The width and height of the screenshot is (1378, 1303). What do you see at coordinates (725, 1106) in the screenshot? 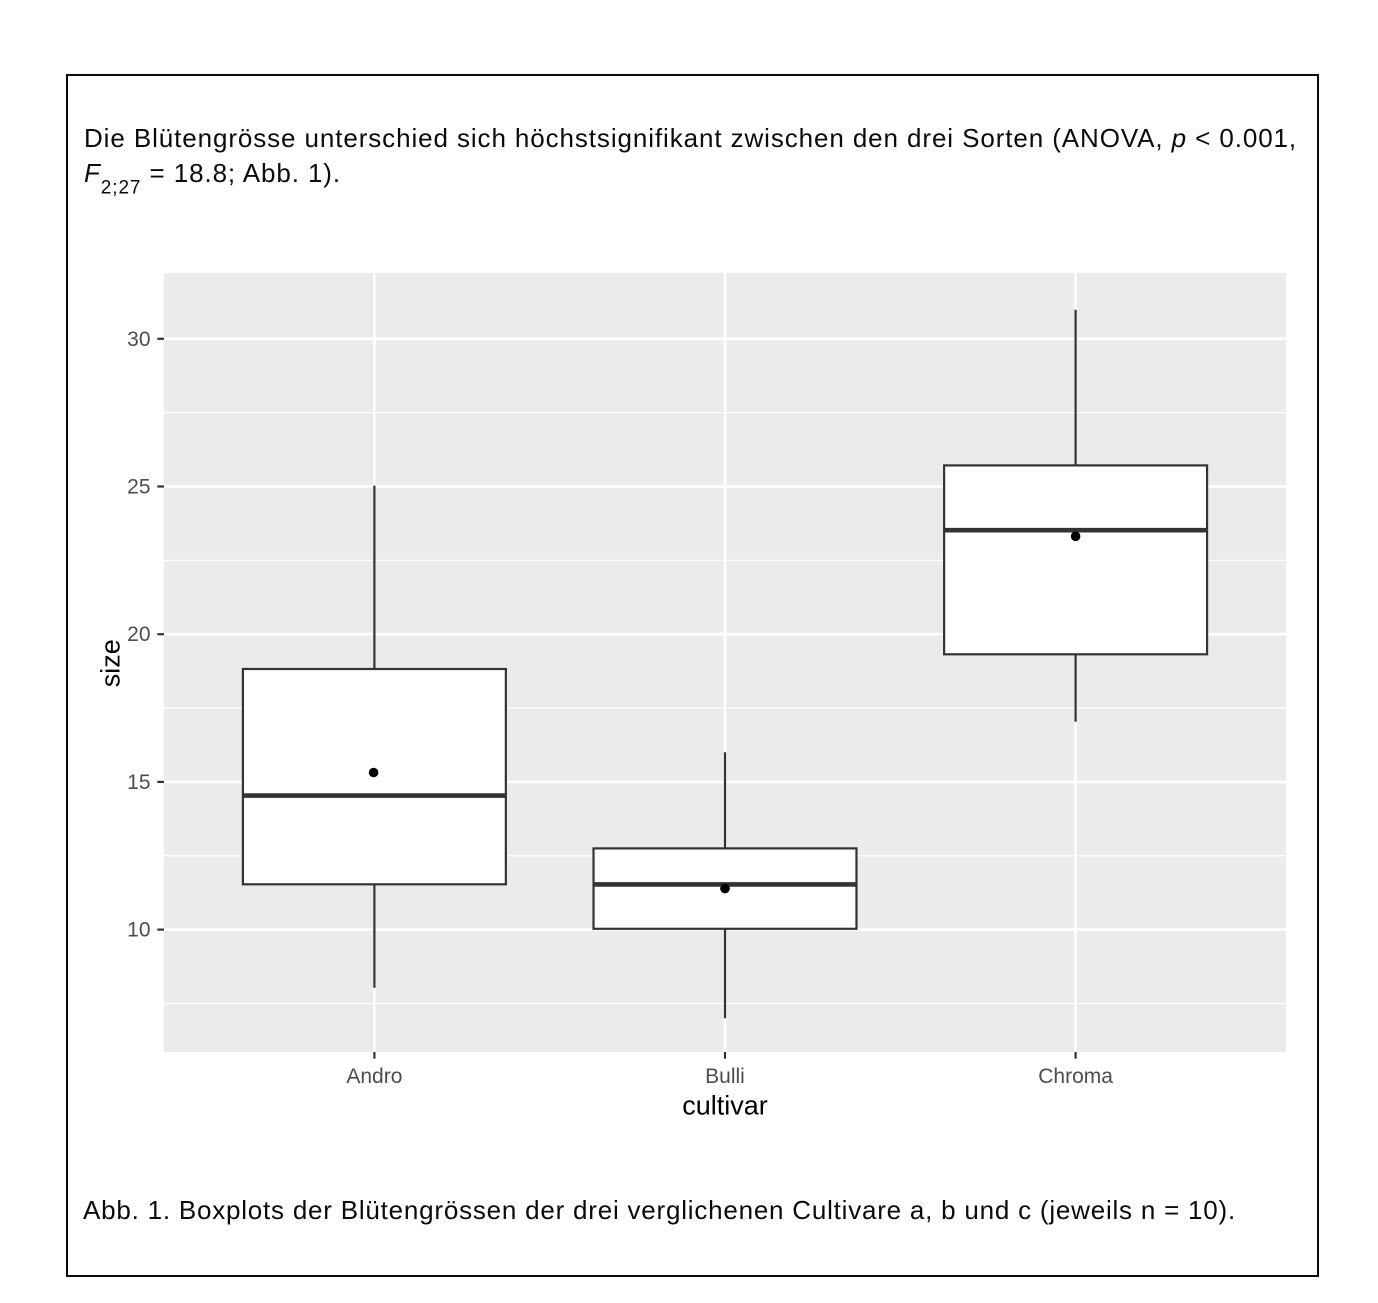
I see `svg-text: cultivar` at bounding box center [725, 1106].